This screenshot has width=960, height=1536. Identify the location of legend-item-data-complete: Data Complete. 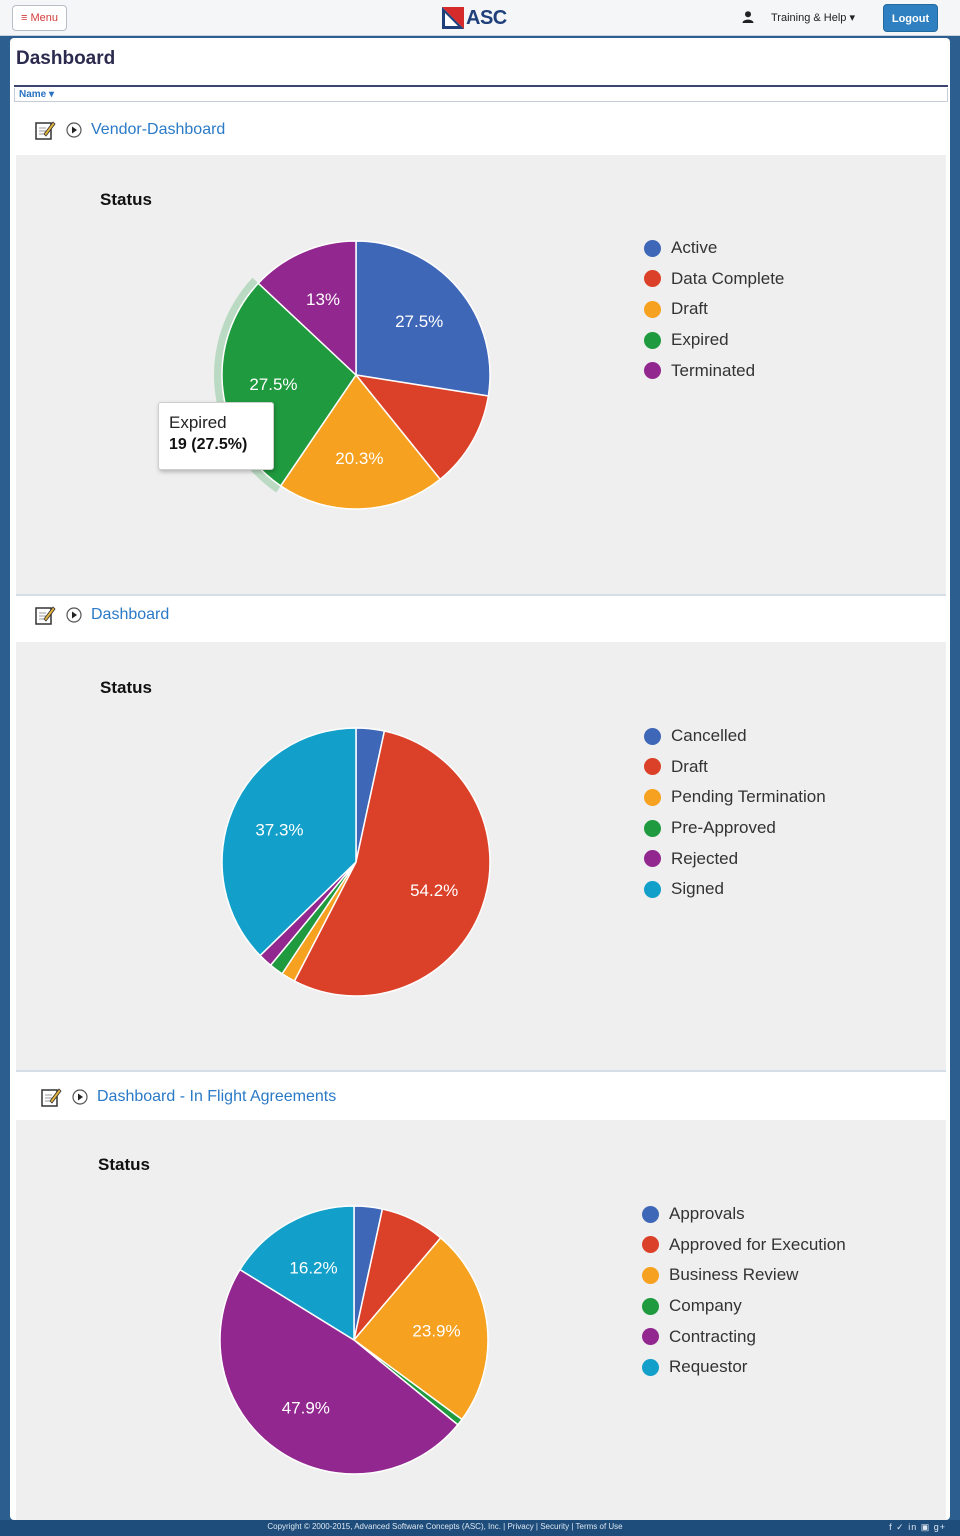
(714, 279).